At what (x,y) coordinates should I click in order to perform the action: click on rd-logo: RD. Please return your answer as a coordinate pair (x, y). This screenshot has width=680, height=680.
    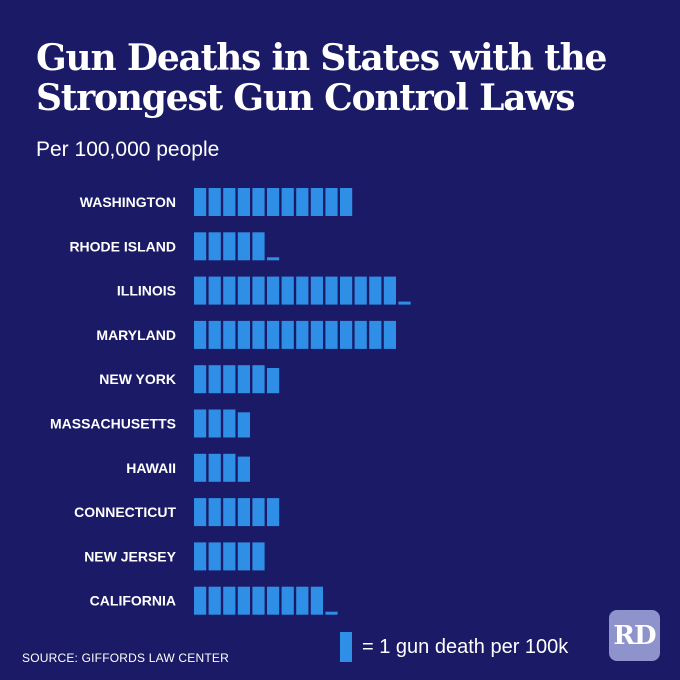
    Looking at the image, I should click on (634, 635).